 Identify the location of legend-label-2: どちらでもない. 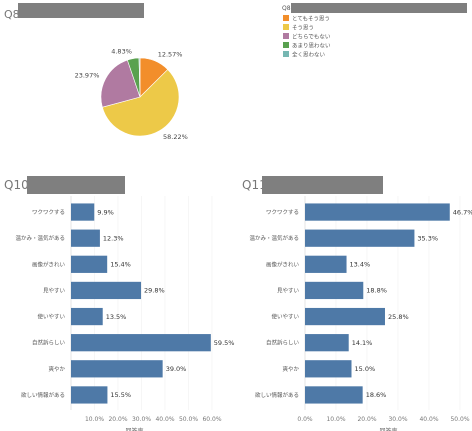
(311, 37).